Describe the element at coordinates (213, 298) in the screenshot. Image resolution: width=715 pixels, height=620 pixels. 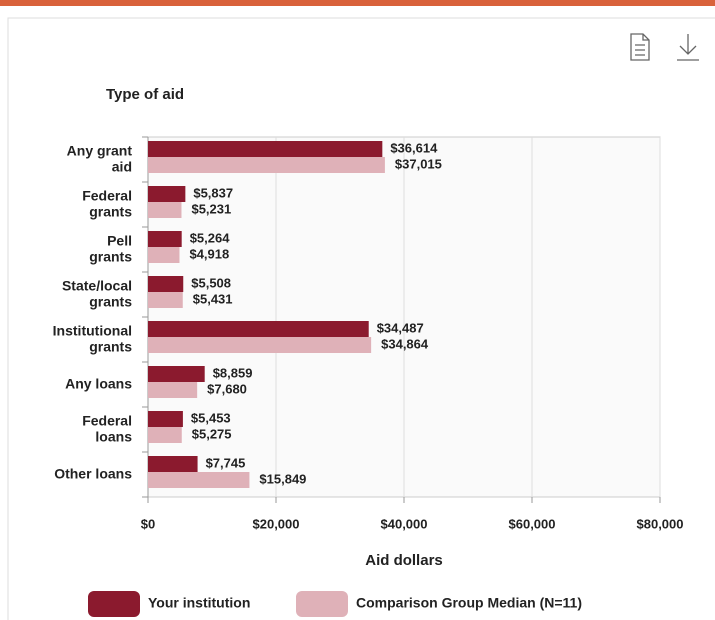
I see `value-label: $5,431` at that location.